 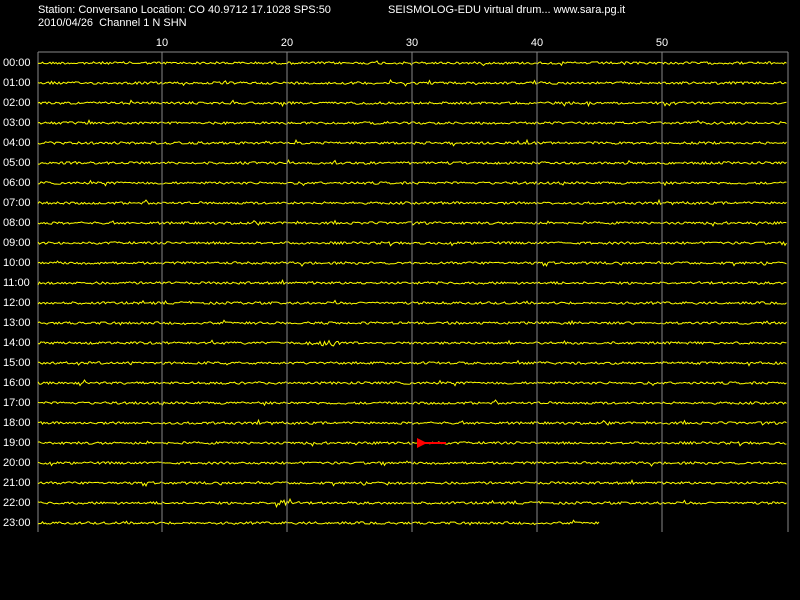 What do you see at coordinates (17, 343) in the screenshot?
I see `hour-label: 14:00` at bounding box center [17, 343].